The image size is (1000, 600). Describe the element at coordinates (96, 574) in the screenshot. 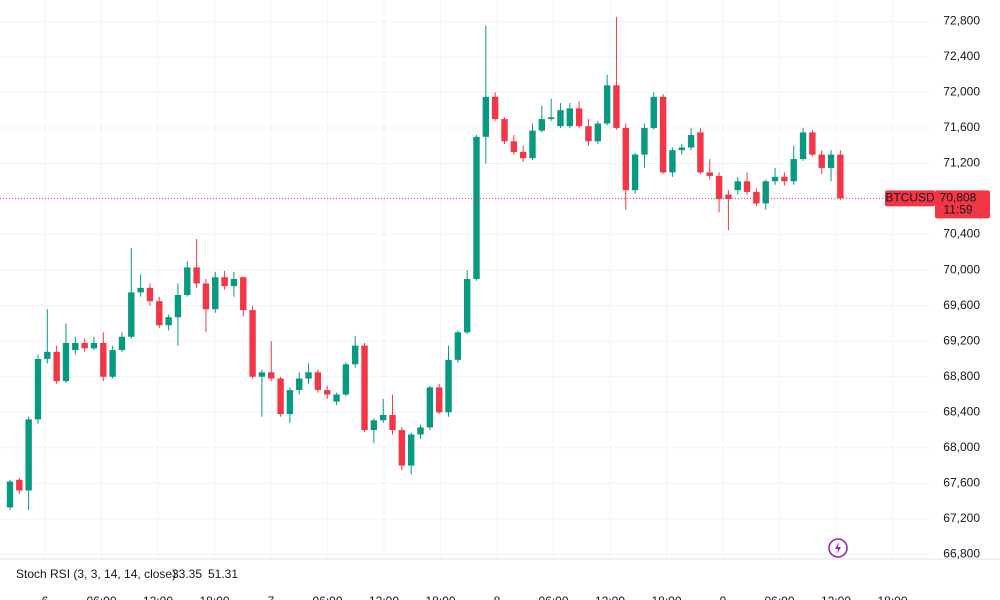

I see `indicator-name: Stoch RSI (3, 3, 14, 14, close)` at that location.